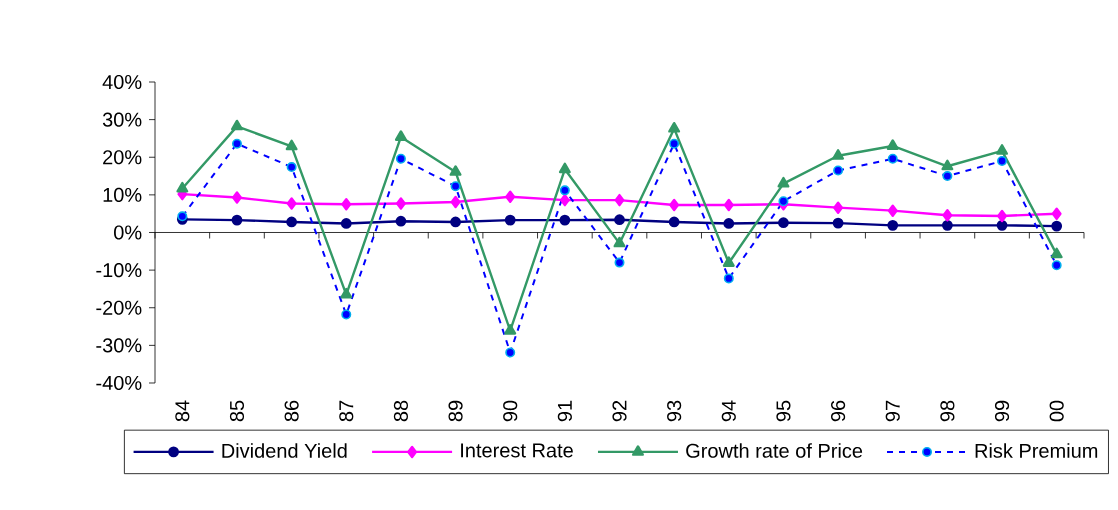  I want to click on x-tick-label: 89, so click(455, 411).